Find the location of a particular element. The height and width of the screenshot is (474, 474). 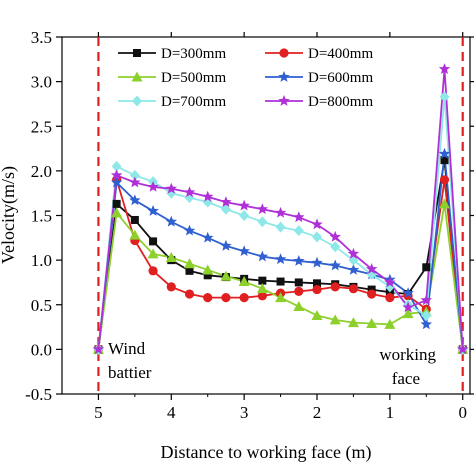

legend-entry: D=600mm is located at coordinates (319, 78).